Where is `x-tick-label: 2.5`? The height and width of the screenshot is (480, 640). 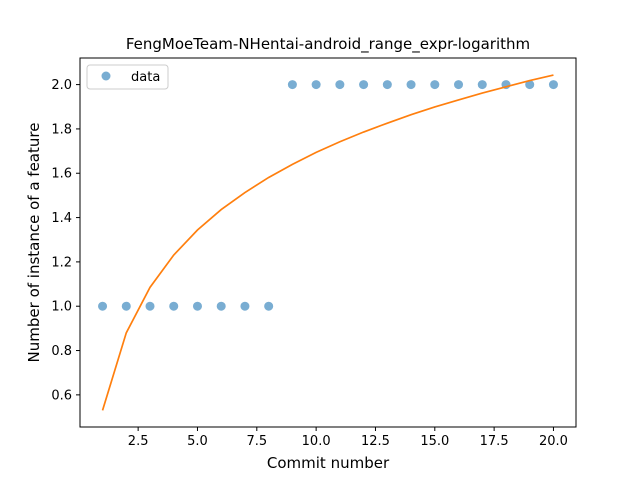 x-tick-label: 2.5 is located at coordinates (138, 441).